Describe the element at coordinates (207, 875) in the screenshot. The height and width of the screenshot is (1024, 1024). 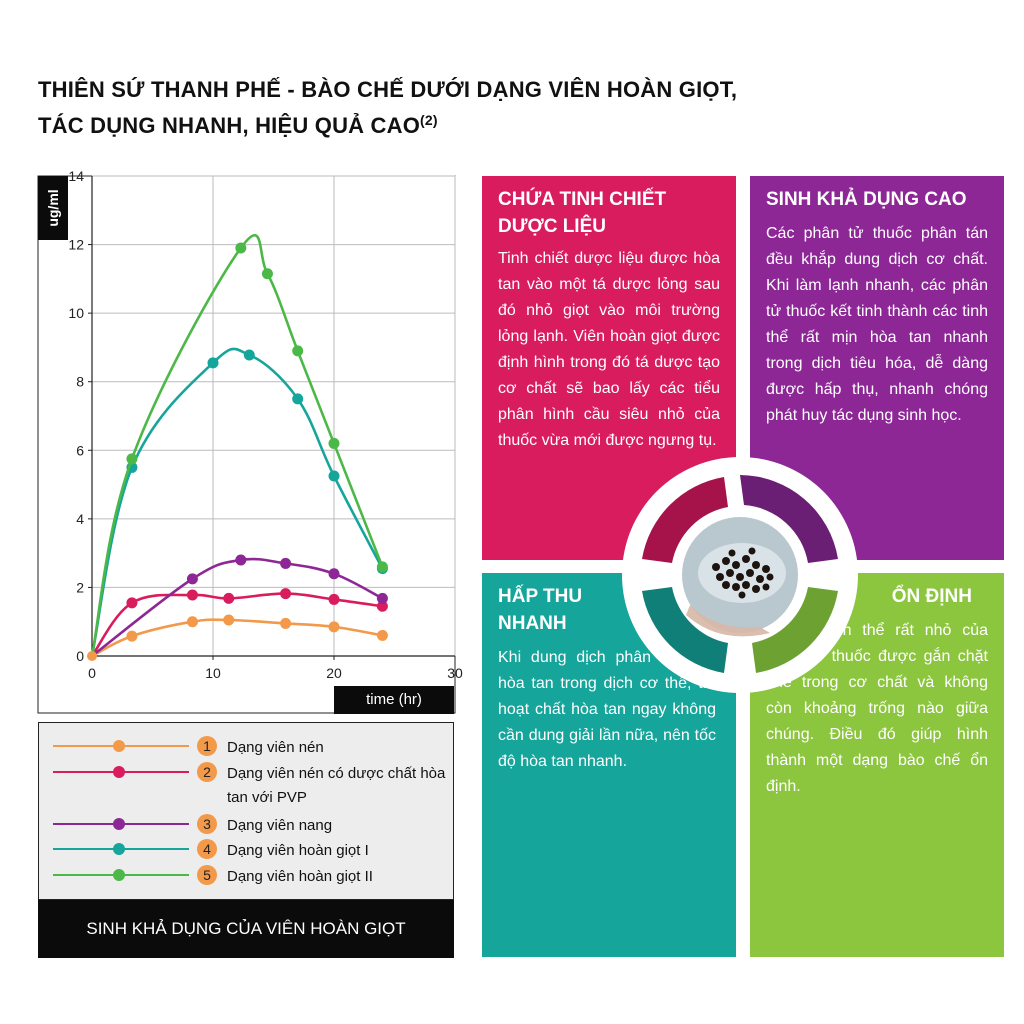
I see `legend-number: 5` at that location.